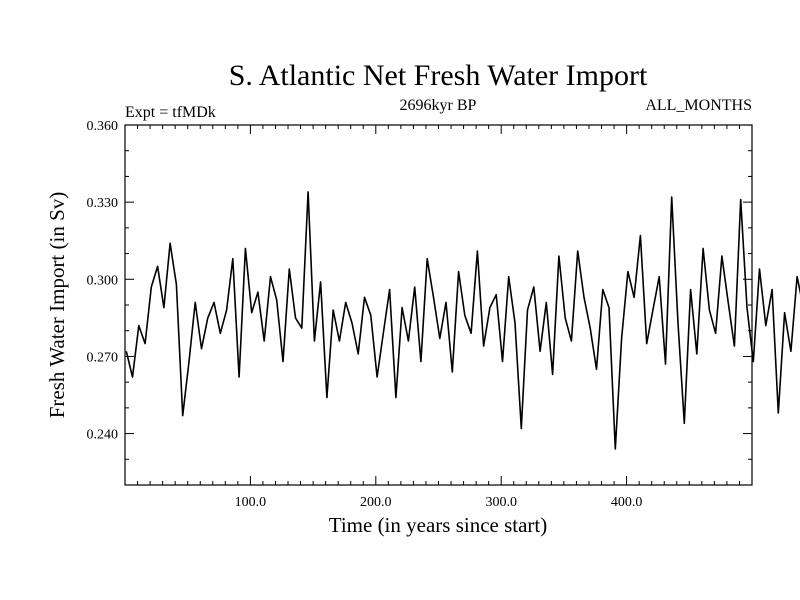 The image size is (800, 600). I want to click on x-tick-label: 300.0, so click(501, 502).